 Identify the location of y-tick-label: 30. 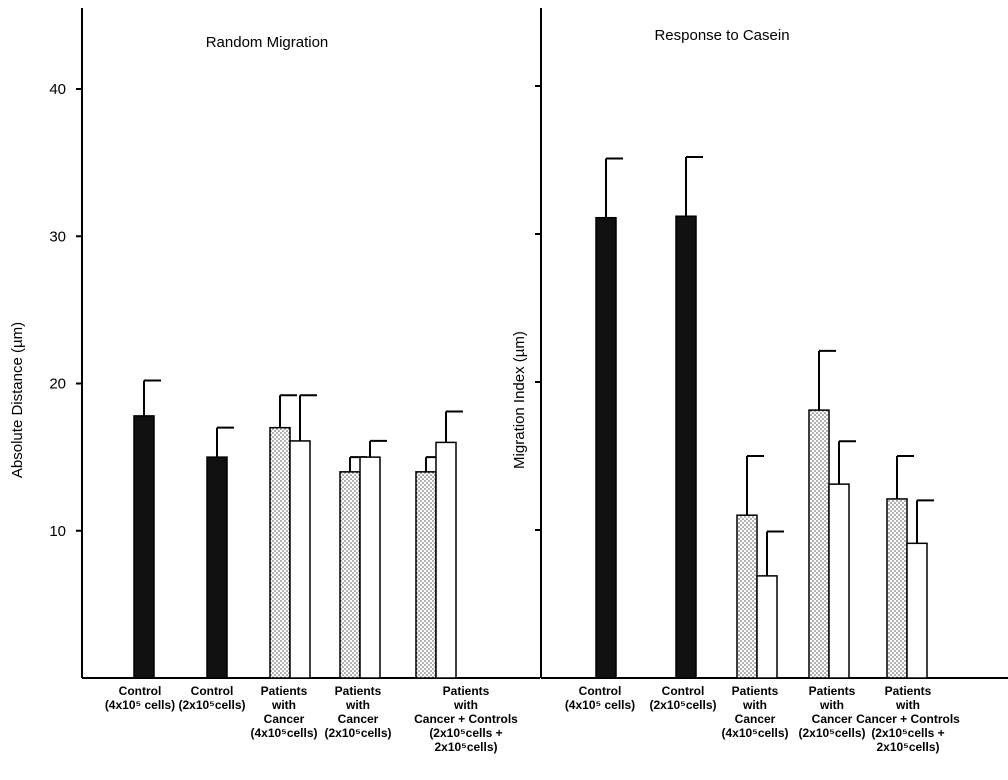
(57, 236).